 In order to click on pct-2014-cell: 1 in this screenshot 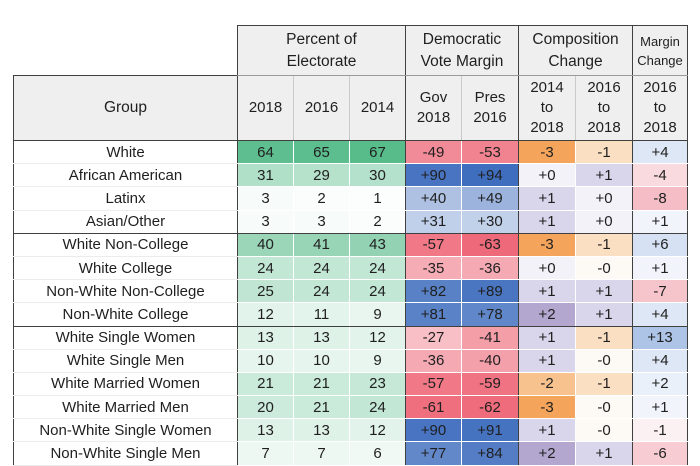, I will do `click(377, 198)`.